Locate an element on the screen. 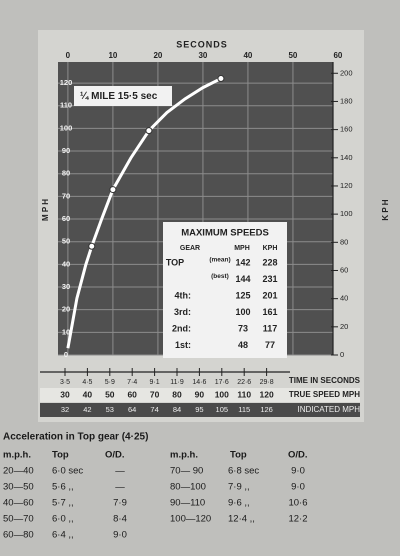 This screenshot has height=556, width=400. table-cell: 90—110 is located at coordinates (187, 503).